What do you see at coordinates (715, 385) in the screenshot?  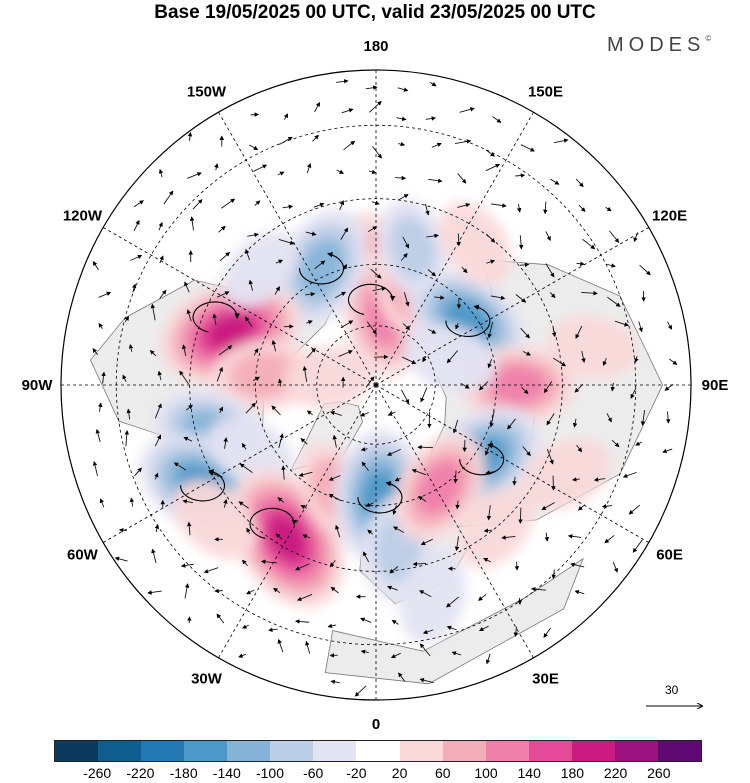 I see `longitude-label: 90E` at bounding box center [715, 385].